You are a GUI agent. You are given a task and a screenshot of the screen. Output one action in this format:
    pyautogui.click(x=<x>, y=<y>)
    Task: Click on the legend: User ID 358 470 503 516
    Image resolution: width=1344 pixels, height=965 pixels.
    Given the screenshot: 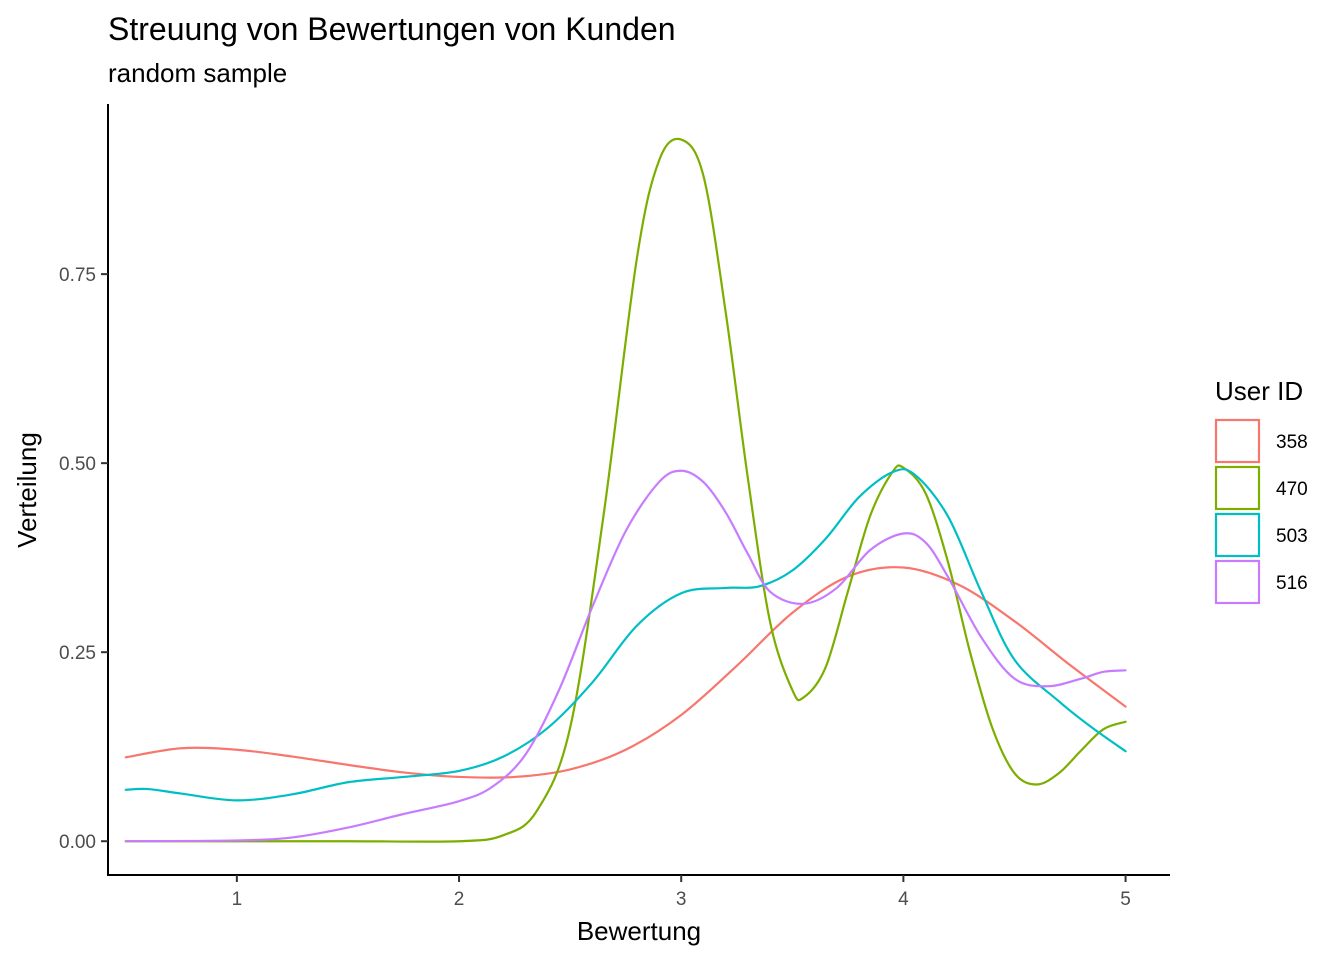 What is the action you would take?
    pyautogui.click(x=1261, y=490)
    